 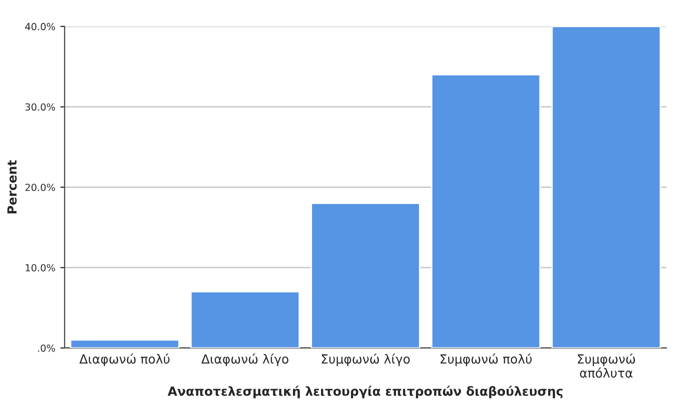 I want to click on y-axis-title: Percent, so click(x=12, y=187).